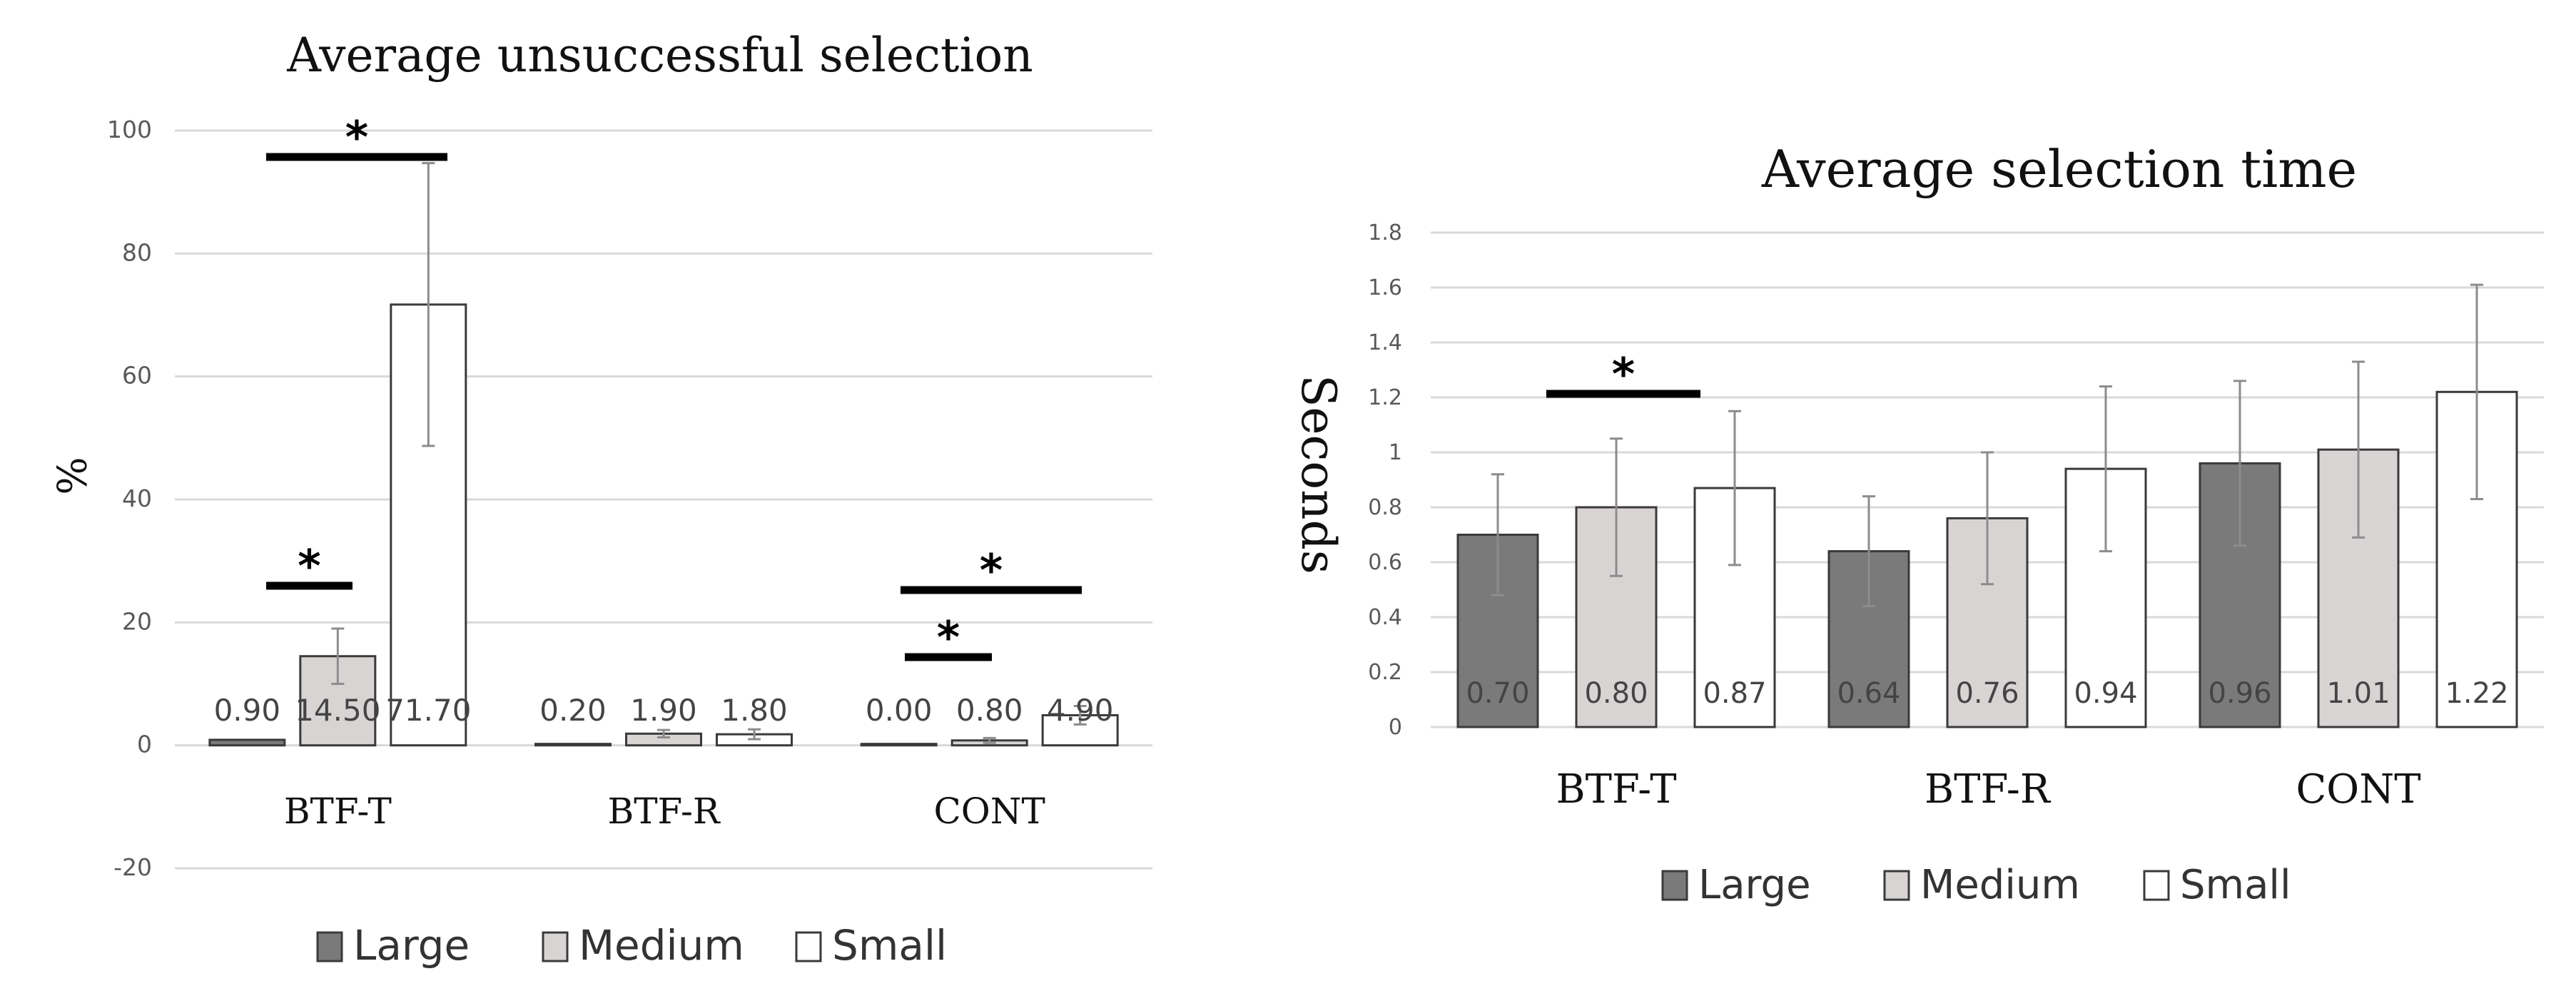  Describe the element at coordinates (1385, 507) in the screenshot. I see `y-tick-label: 0.8` at that location.